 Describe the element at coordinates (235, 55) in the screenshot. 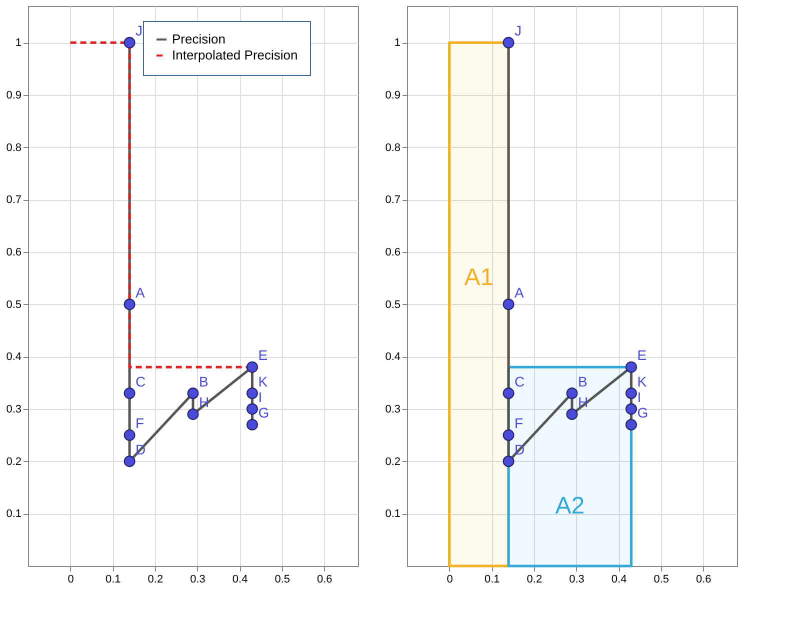

I see `legend-label: Interpolated Precision` at that location.